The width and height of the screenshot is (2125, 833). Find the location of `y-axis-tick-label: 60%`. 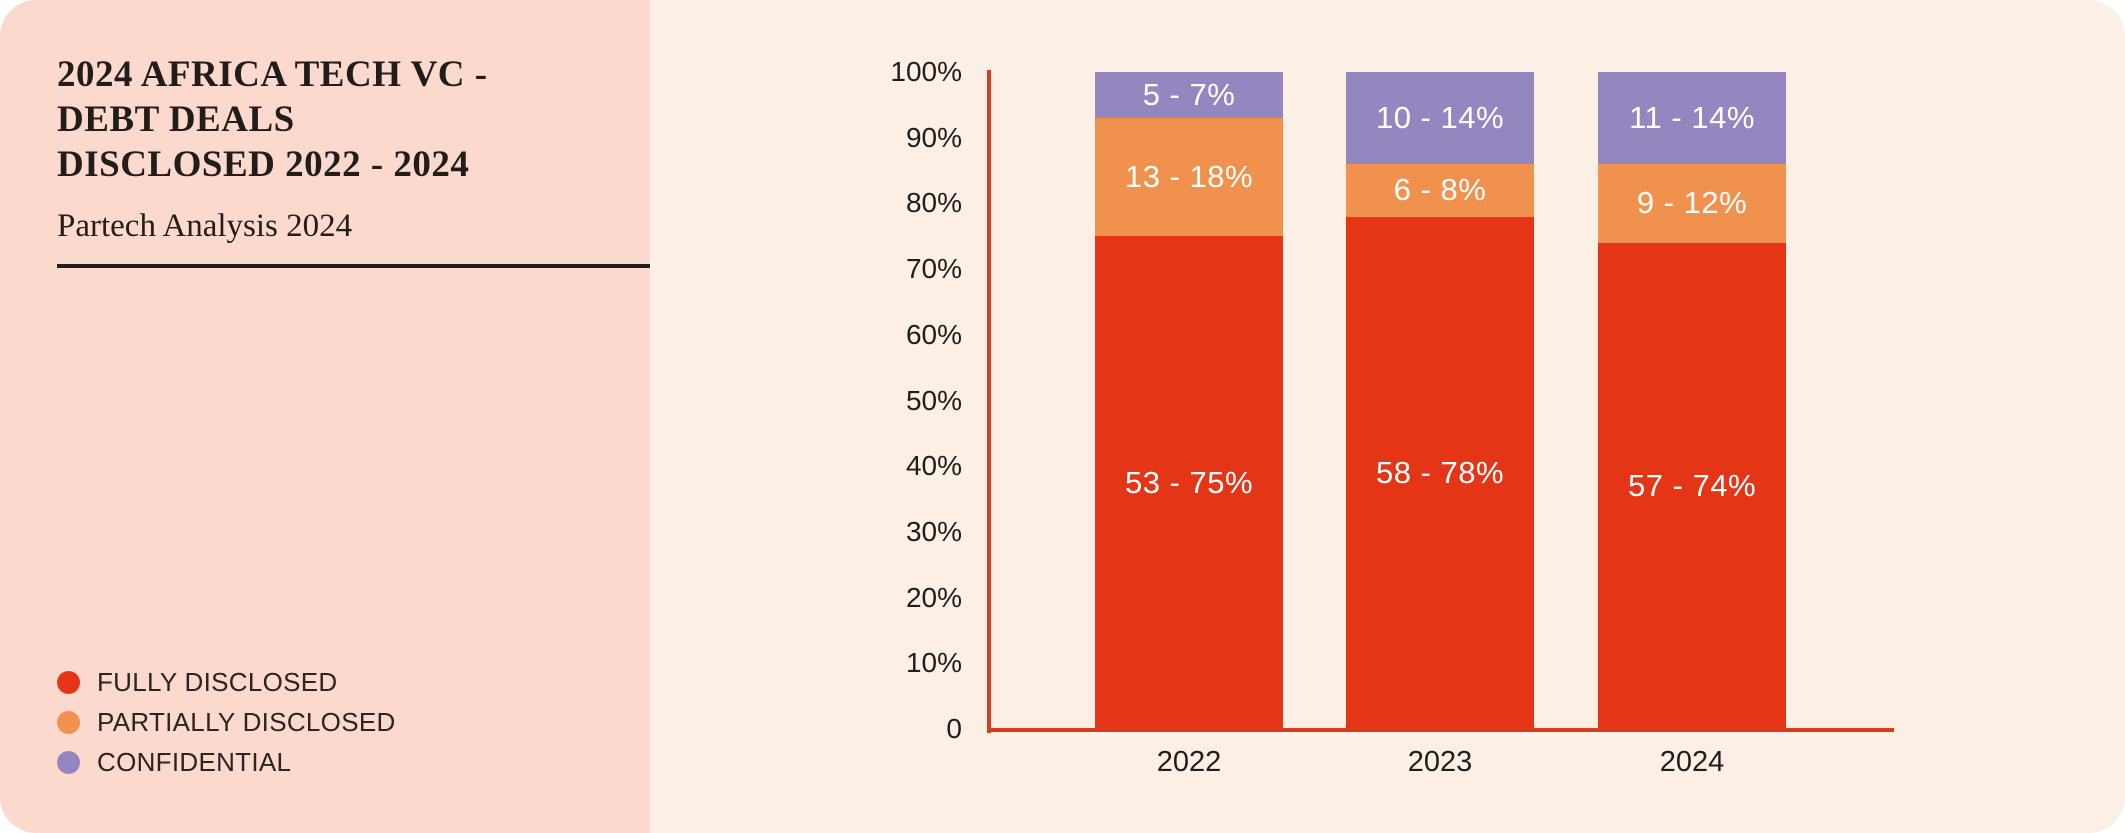

y-axis-tick-label: 60% is located at coordinates (933, 334).